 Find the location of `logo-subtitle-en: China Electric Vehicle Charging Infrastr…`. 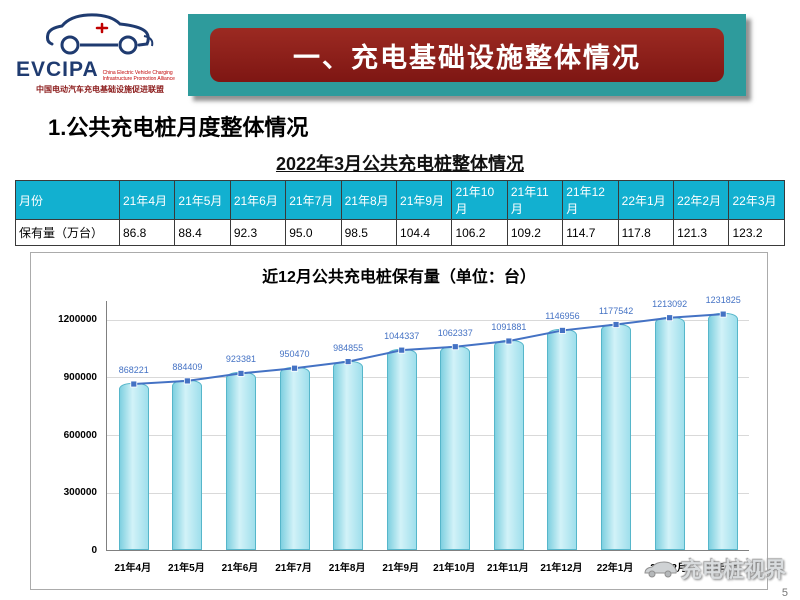

logo-subtitle-en: China Electric Vehicle Charging Infrastr… is located at coordinates (138, 76).